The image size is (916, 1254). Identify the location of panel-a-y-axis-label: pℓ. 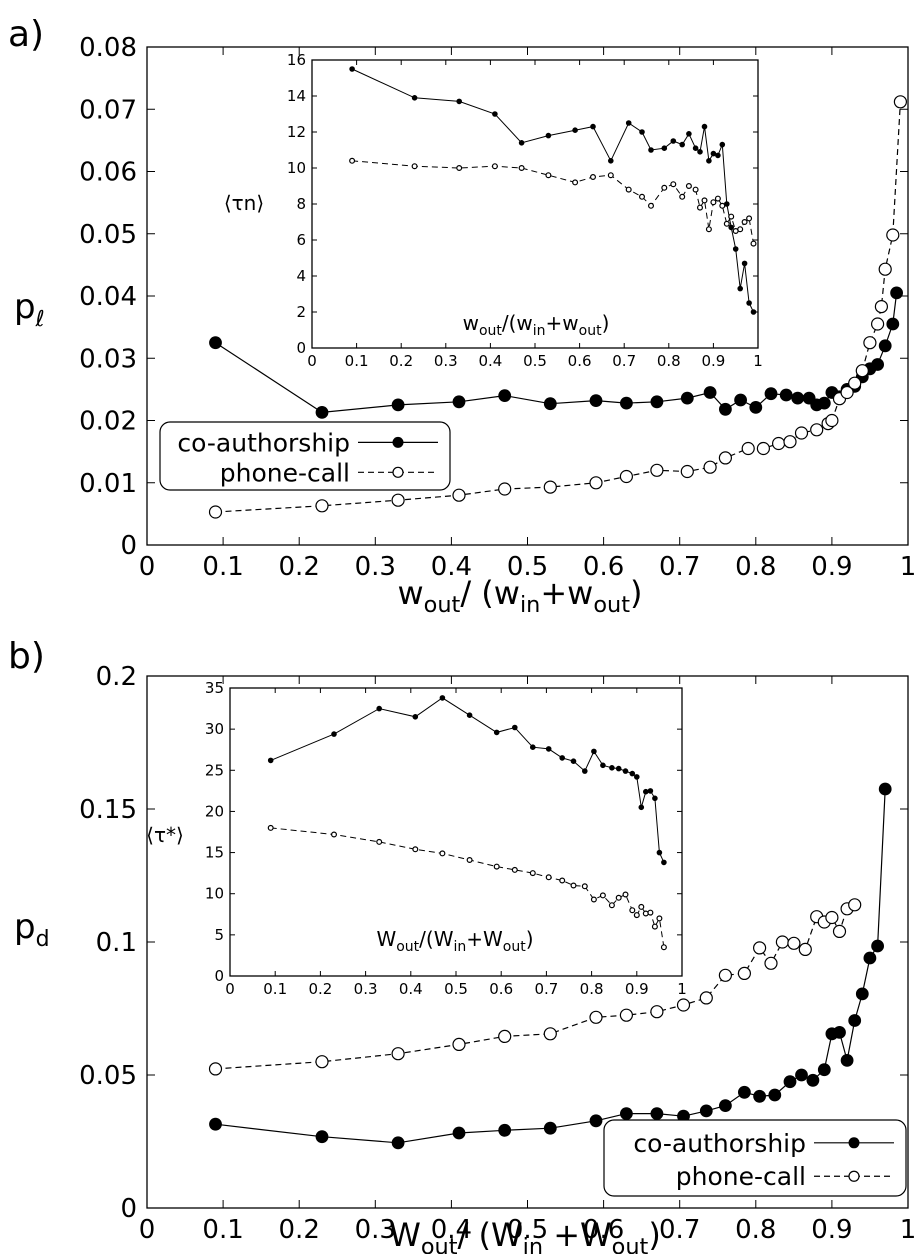
(29, 309).